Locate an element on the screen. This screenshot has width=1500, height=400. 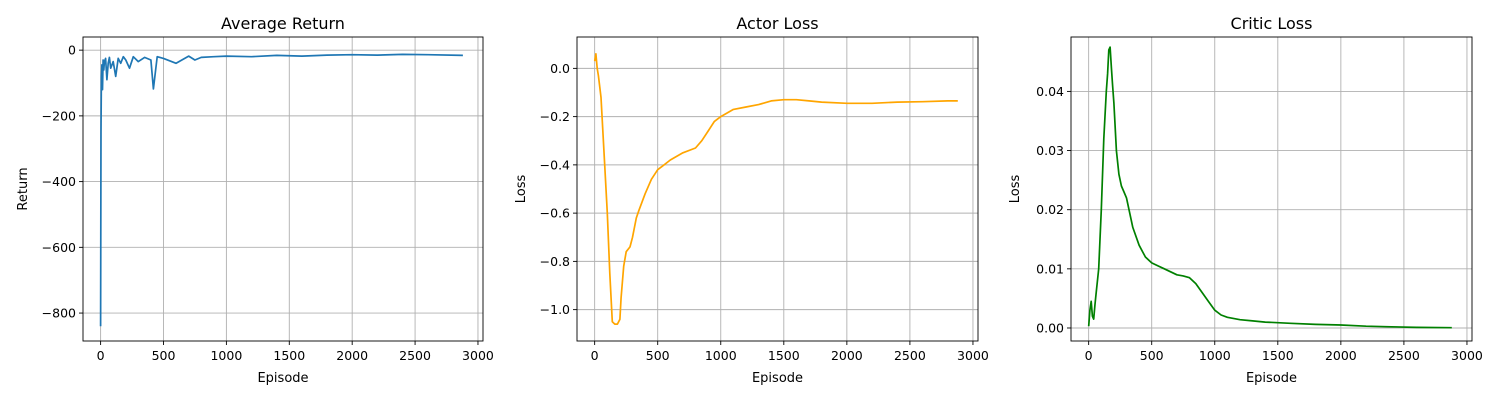
chart-title: Actor Loss is located at coordinates (777, 23).